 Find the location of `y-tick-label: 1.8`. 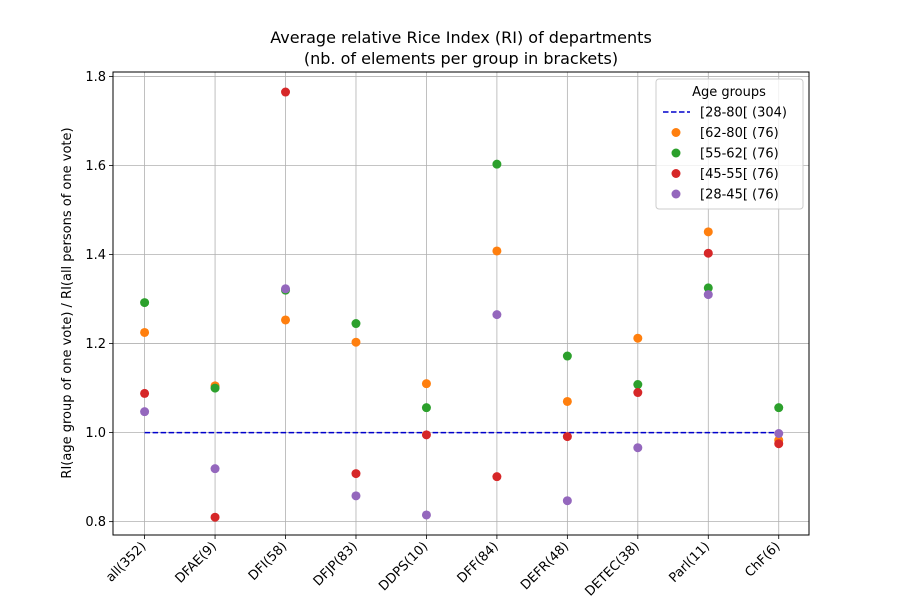

y-tick-label: 1.8 is located at coordinates (95, 77).